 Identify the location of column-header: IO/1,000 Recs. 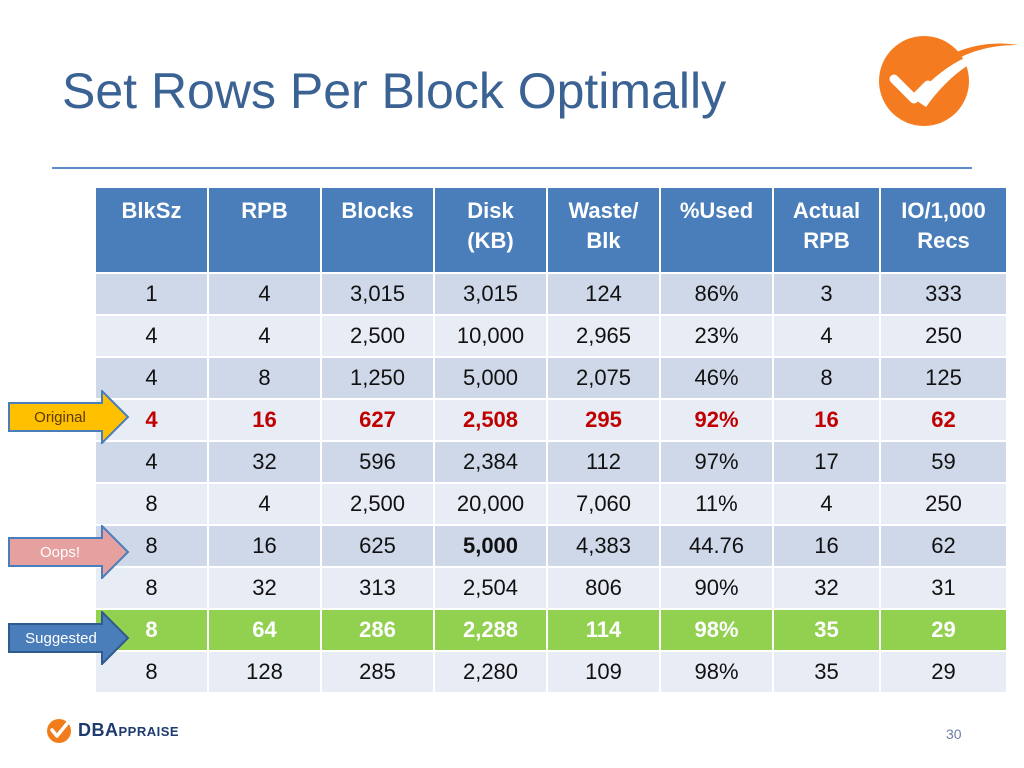
(943, 230).